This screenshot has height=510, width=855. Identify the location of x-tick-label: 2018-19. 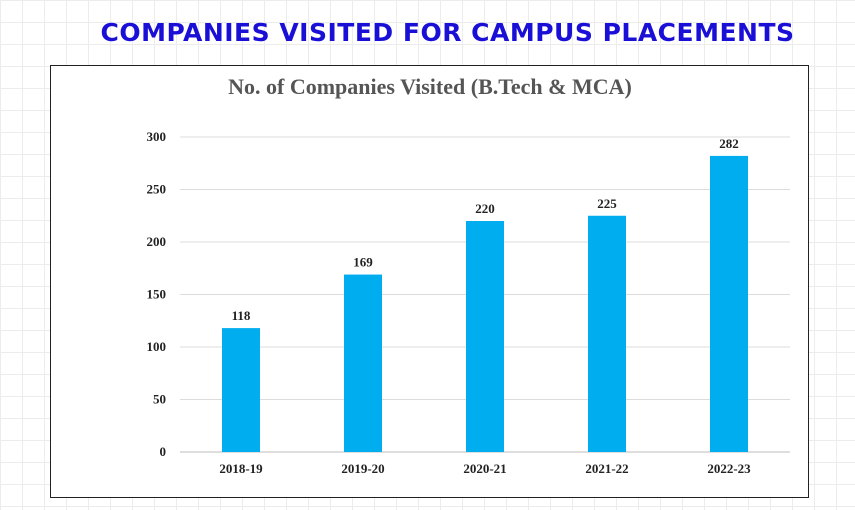
(241, 468).